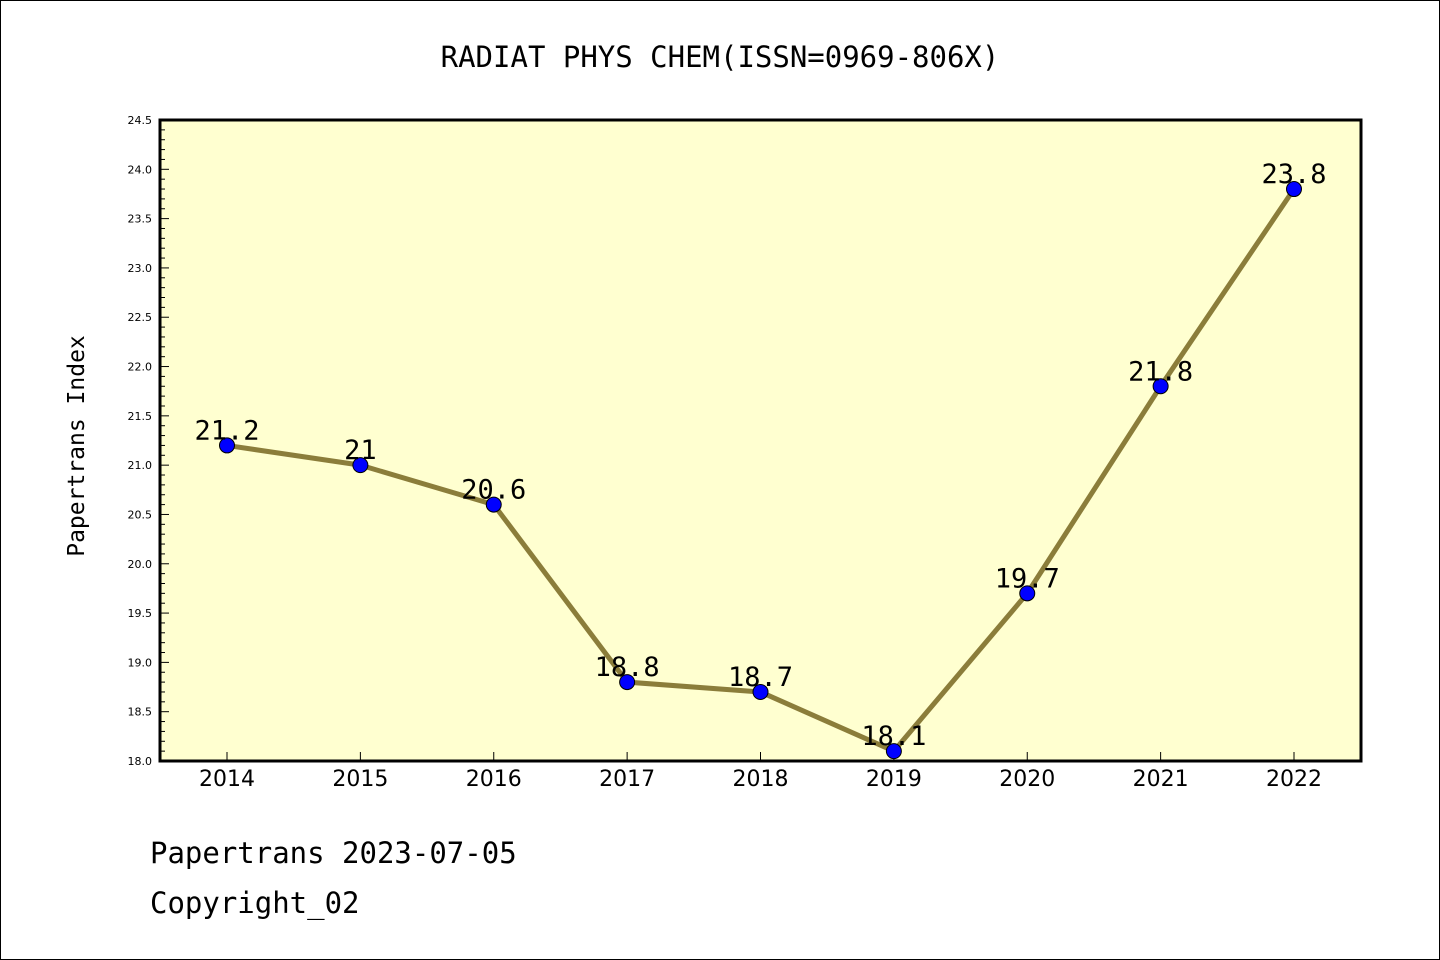  What do you see at coordinates (760, 677) in the screenshot?
I see `data-label: 18.7` at bounding box center [760, 677].